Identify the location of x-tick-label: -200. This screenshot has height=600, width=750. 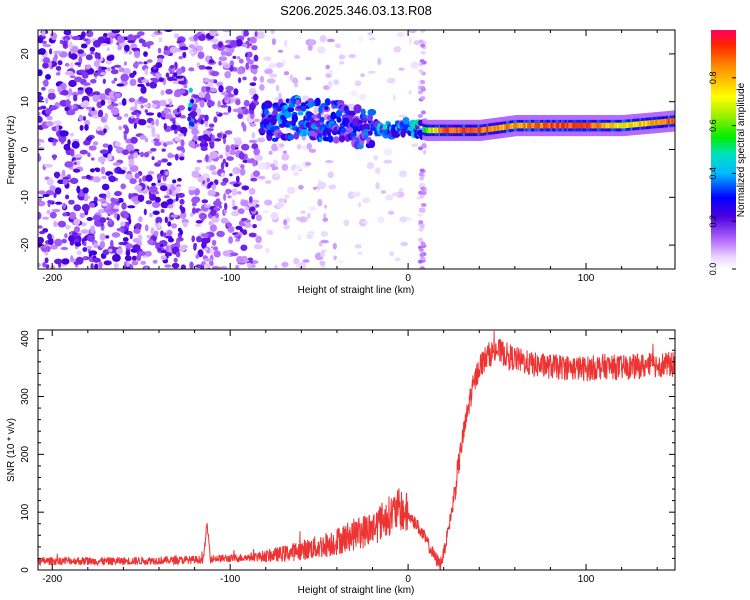
(52, 278).